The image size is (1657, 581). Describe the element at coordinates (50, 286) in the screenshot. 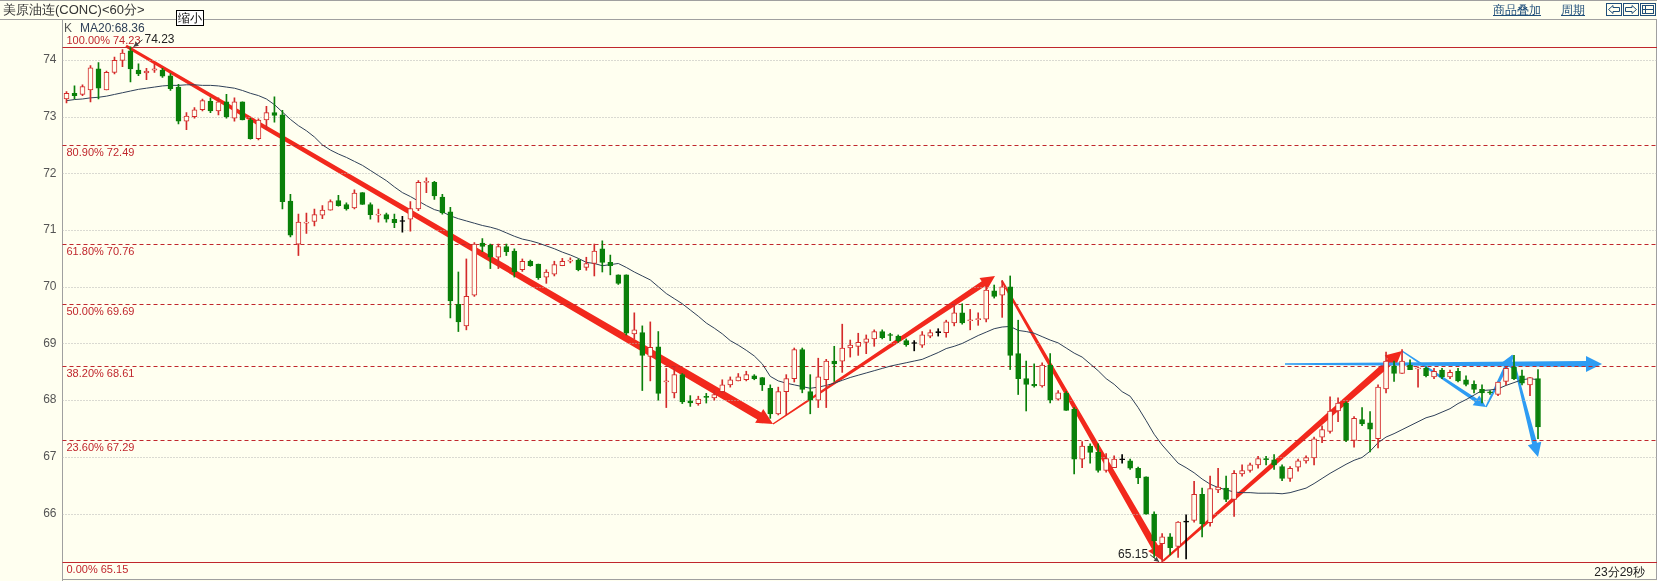

I see `y-tick-label: 70` at that location.